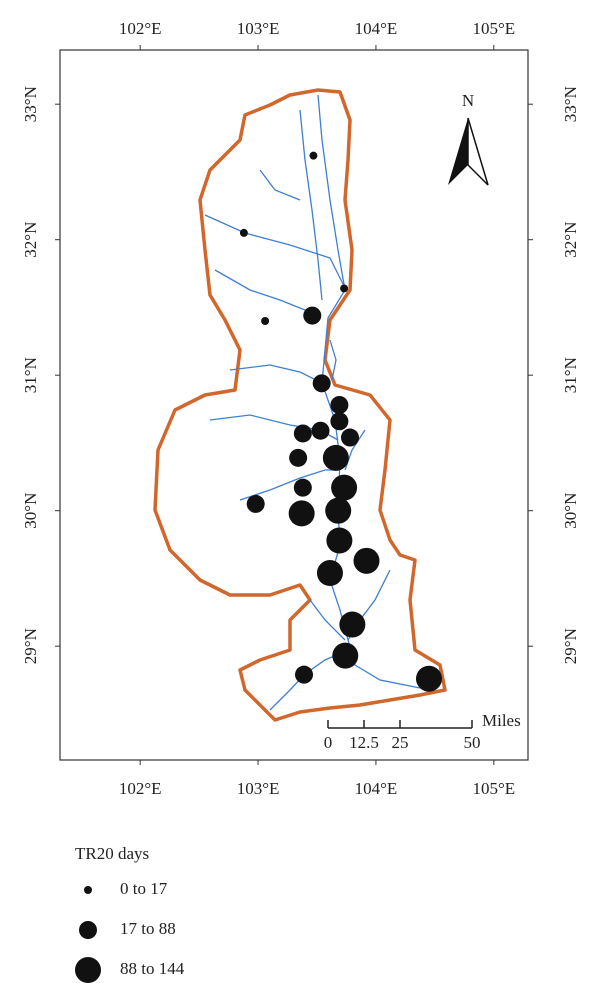 The height and width of the screenshot is (1006, 600). I want to click on legend-label: 17 to 88, so click(148, 928).